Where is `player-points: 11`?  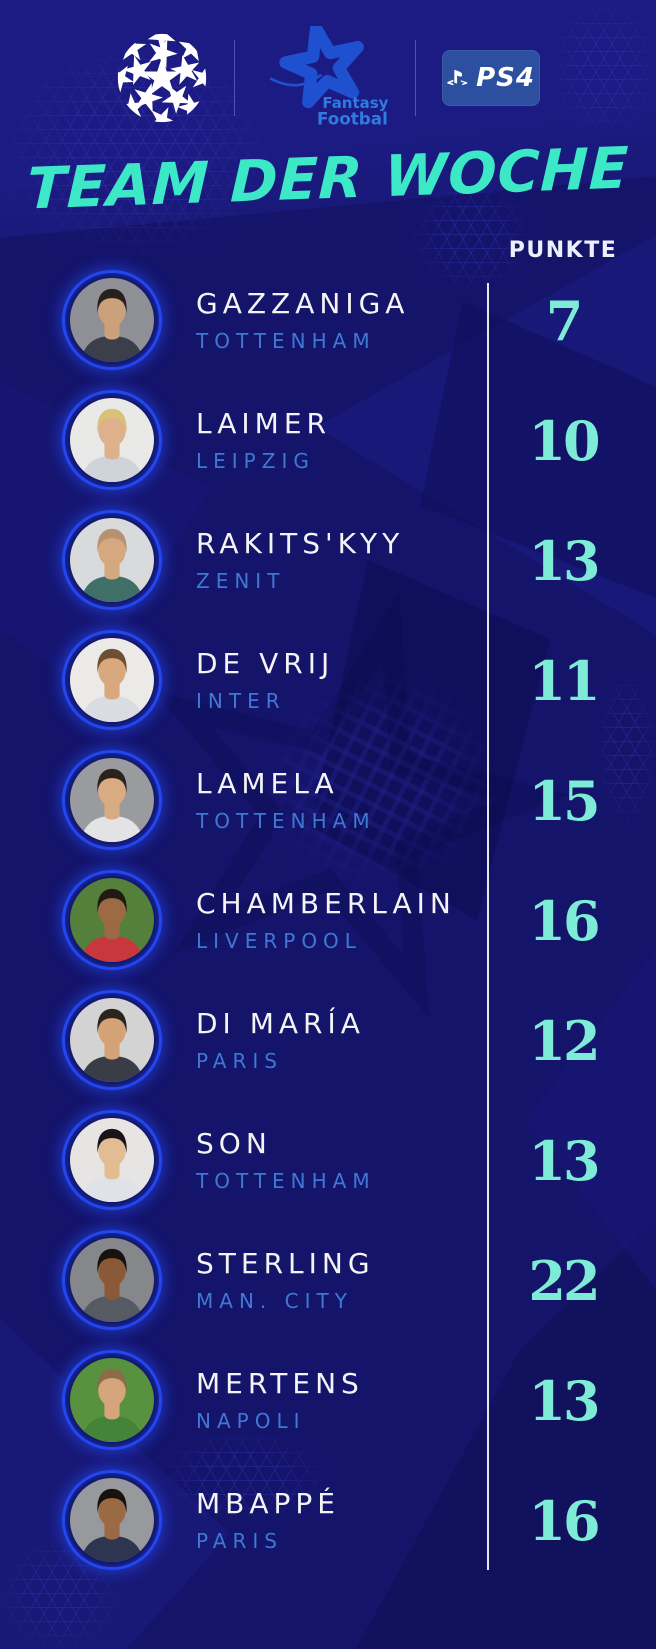 player-points: 11 is located at coordinates (564, 681).